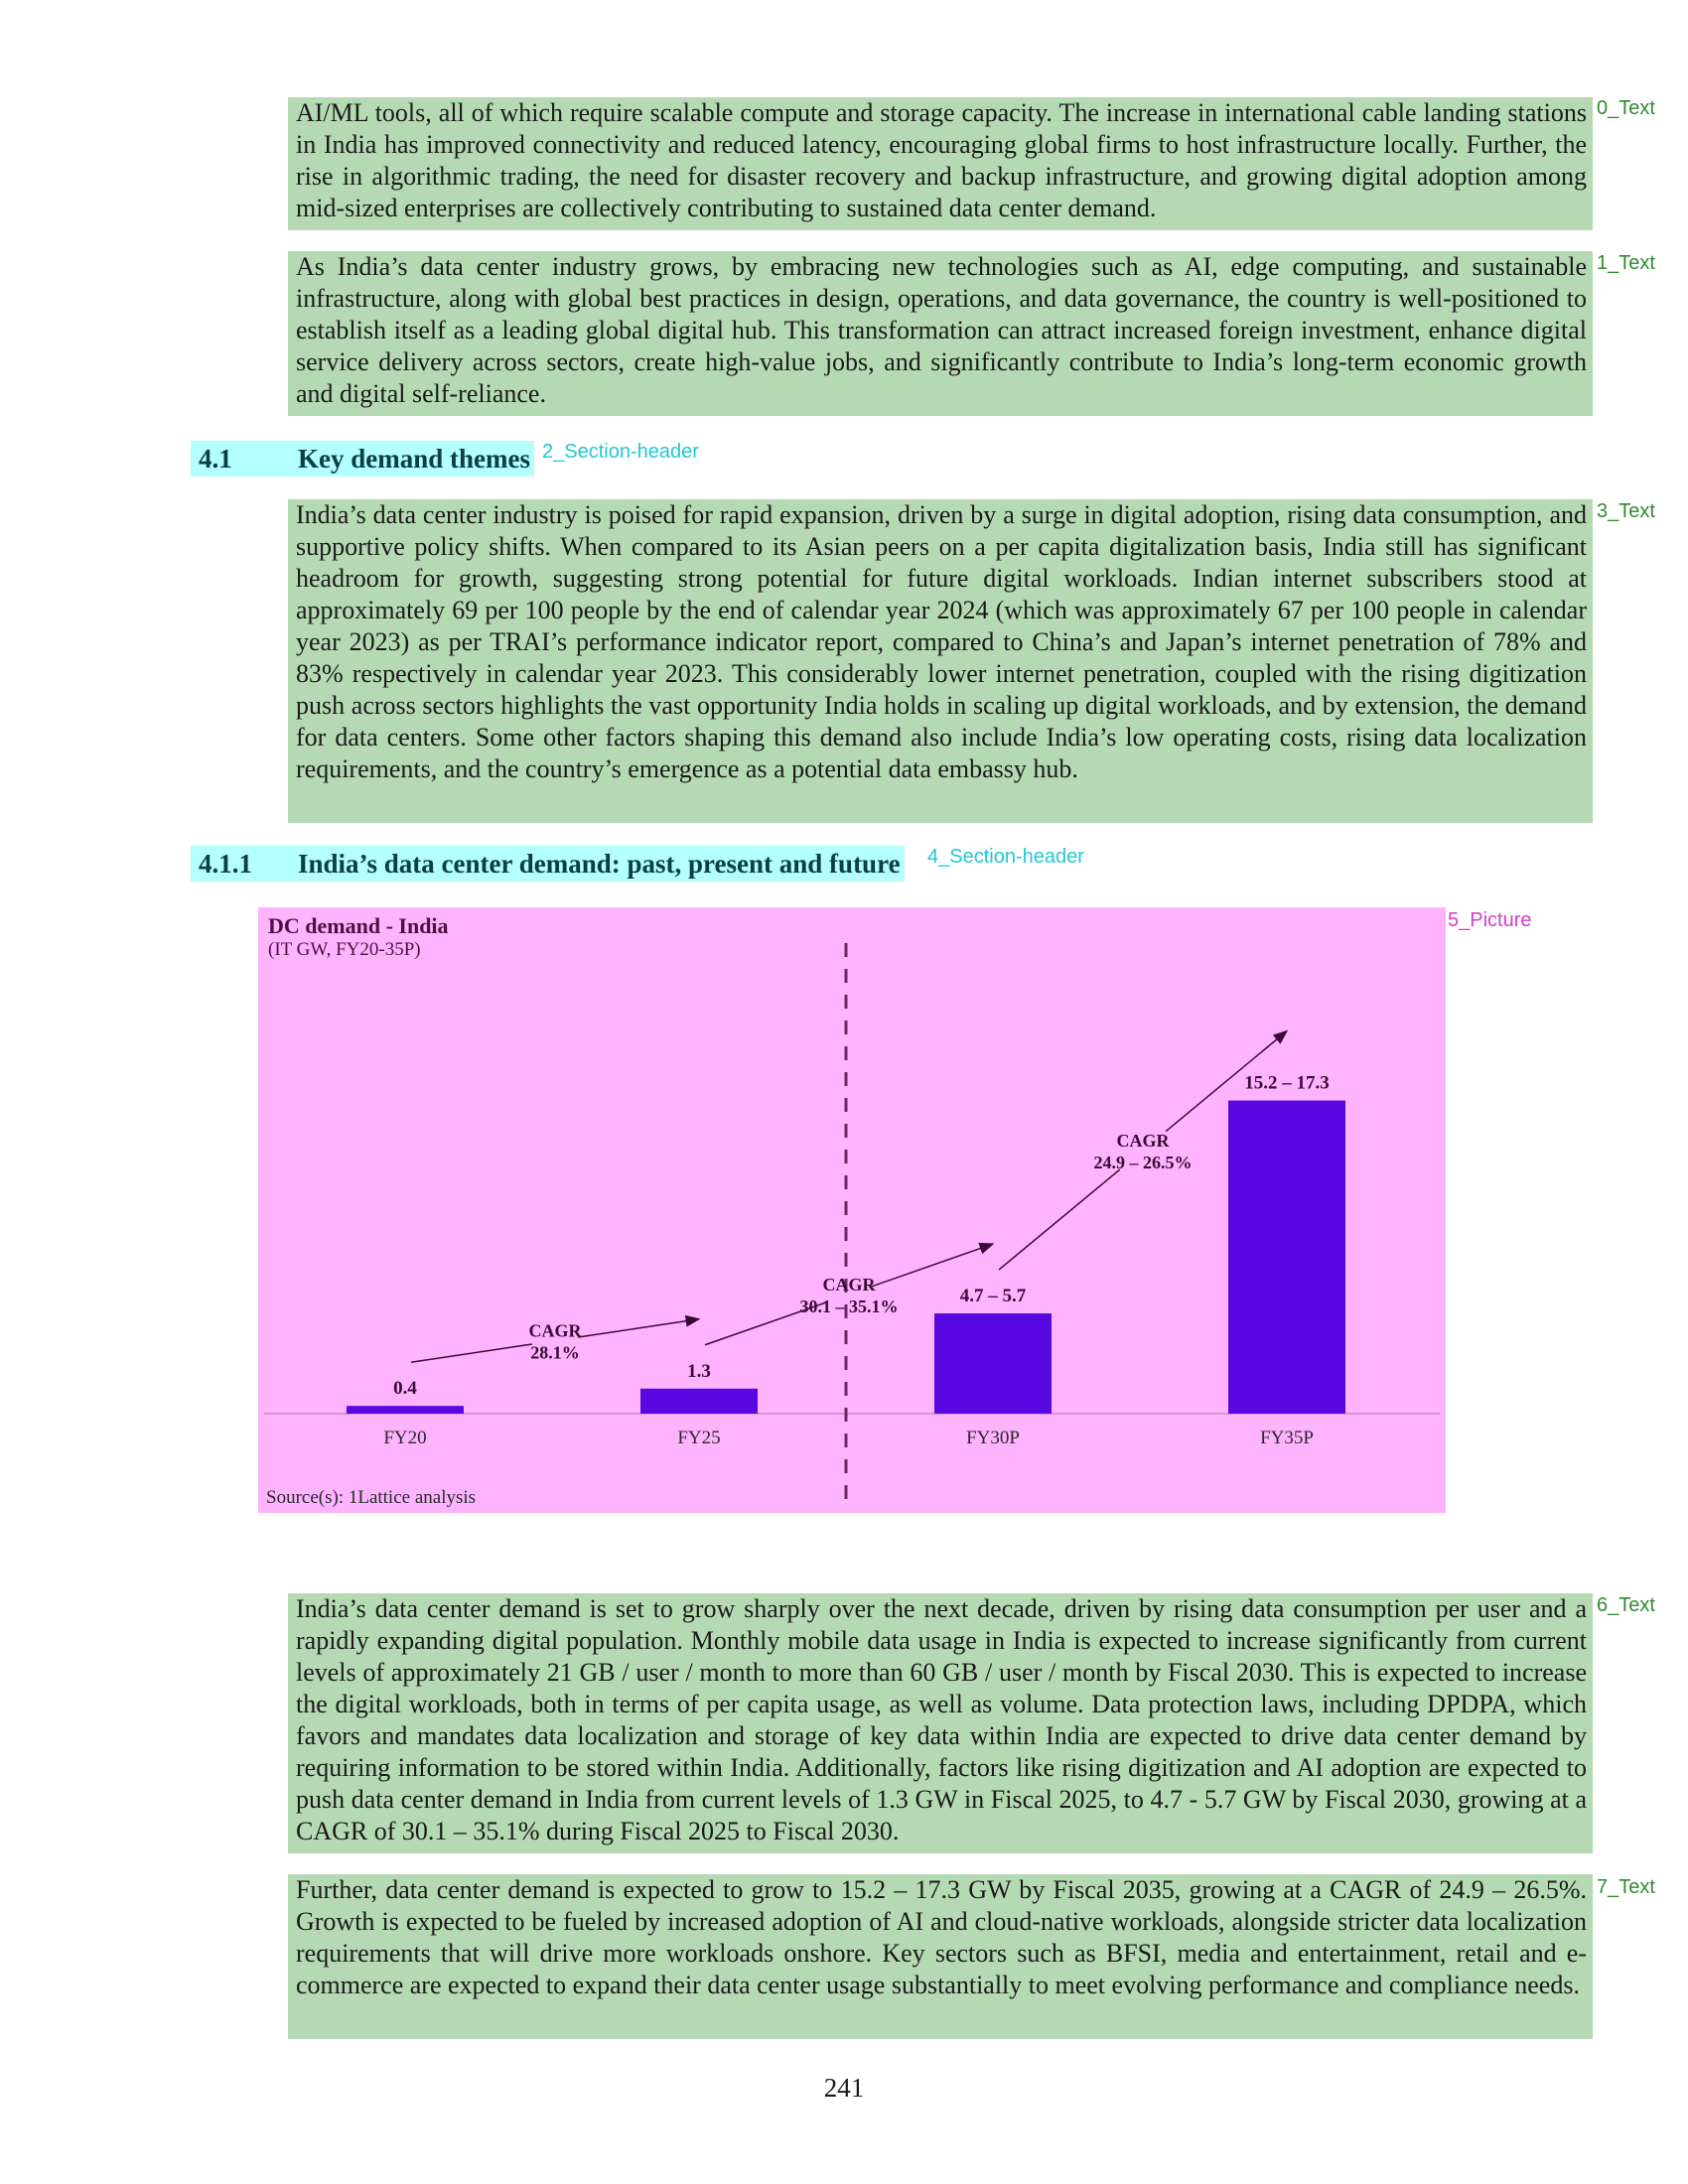  What do you see at coordinates (405, 1410) in the screenshot?
I see `bar-fy20` at bounding box center [405, 1410].